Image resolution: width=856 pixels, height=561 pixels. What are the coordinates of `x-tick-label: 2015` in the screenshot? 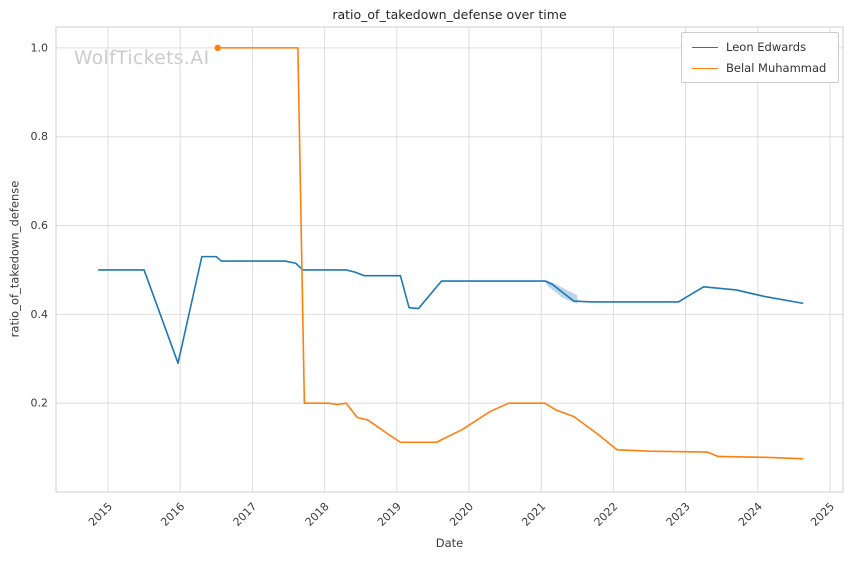 It's located at (100, 514).